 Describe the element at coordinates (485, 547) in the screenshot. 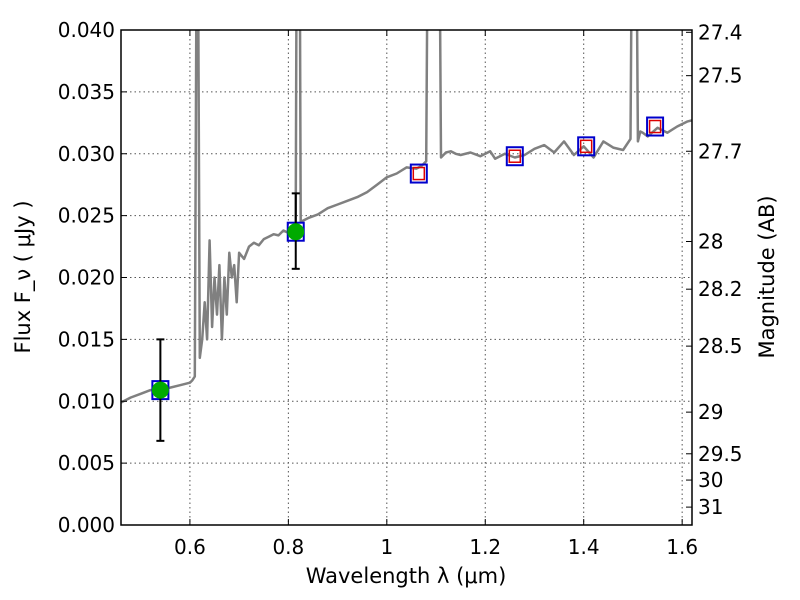

I see `x-tick-label: 1.2` at that location.